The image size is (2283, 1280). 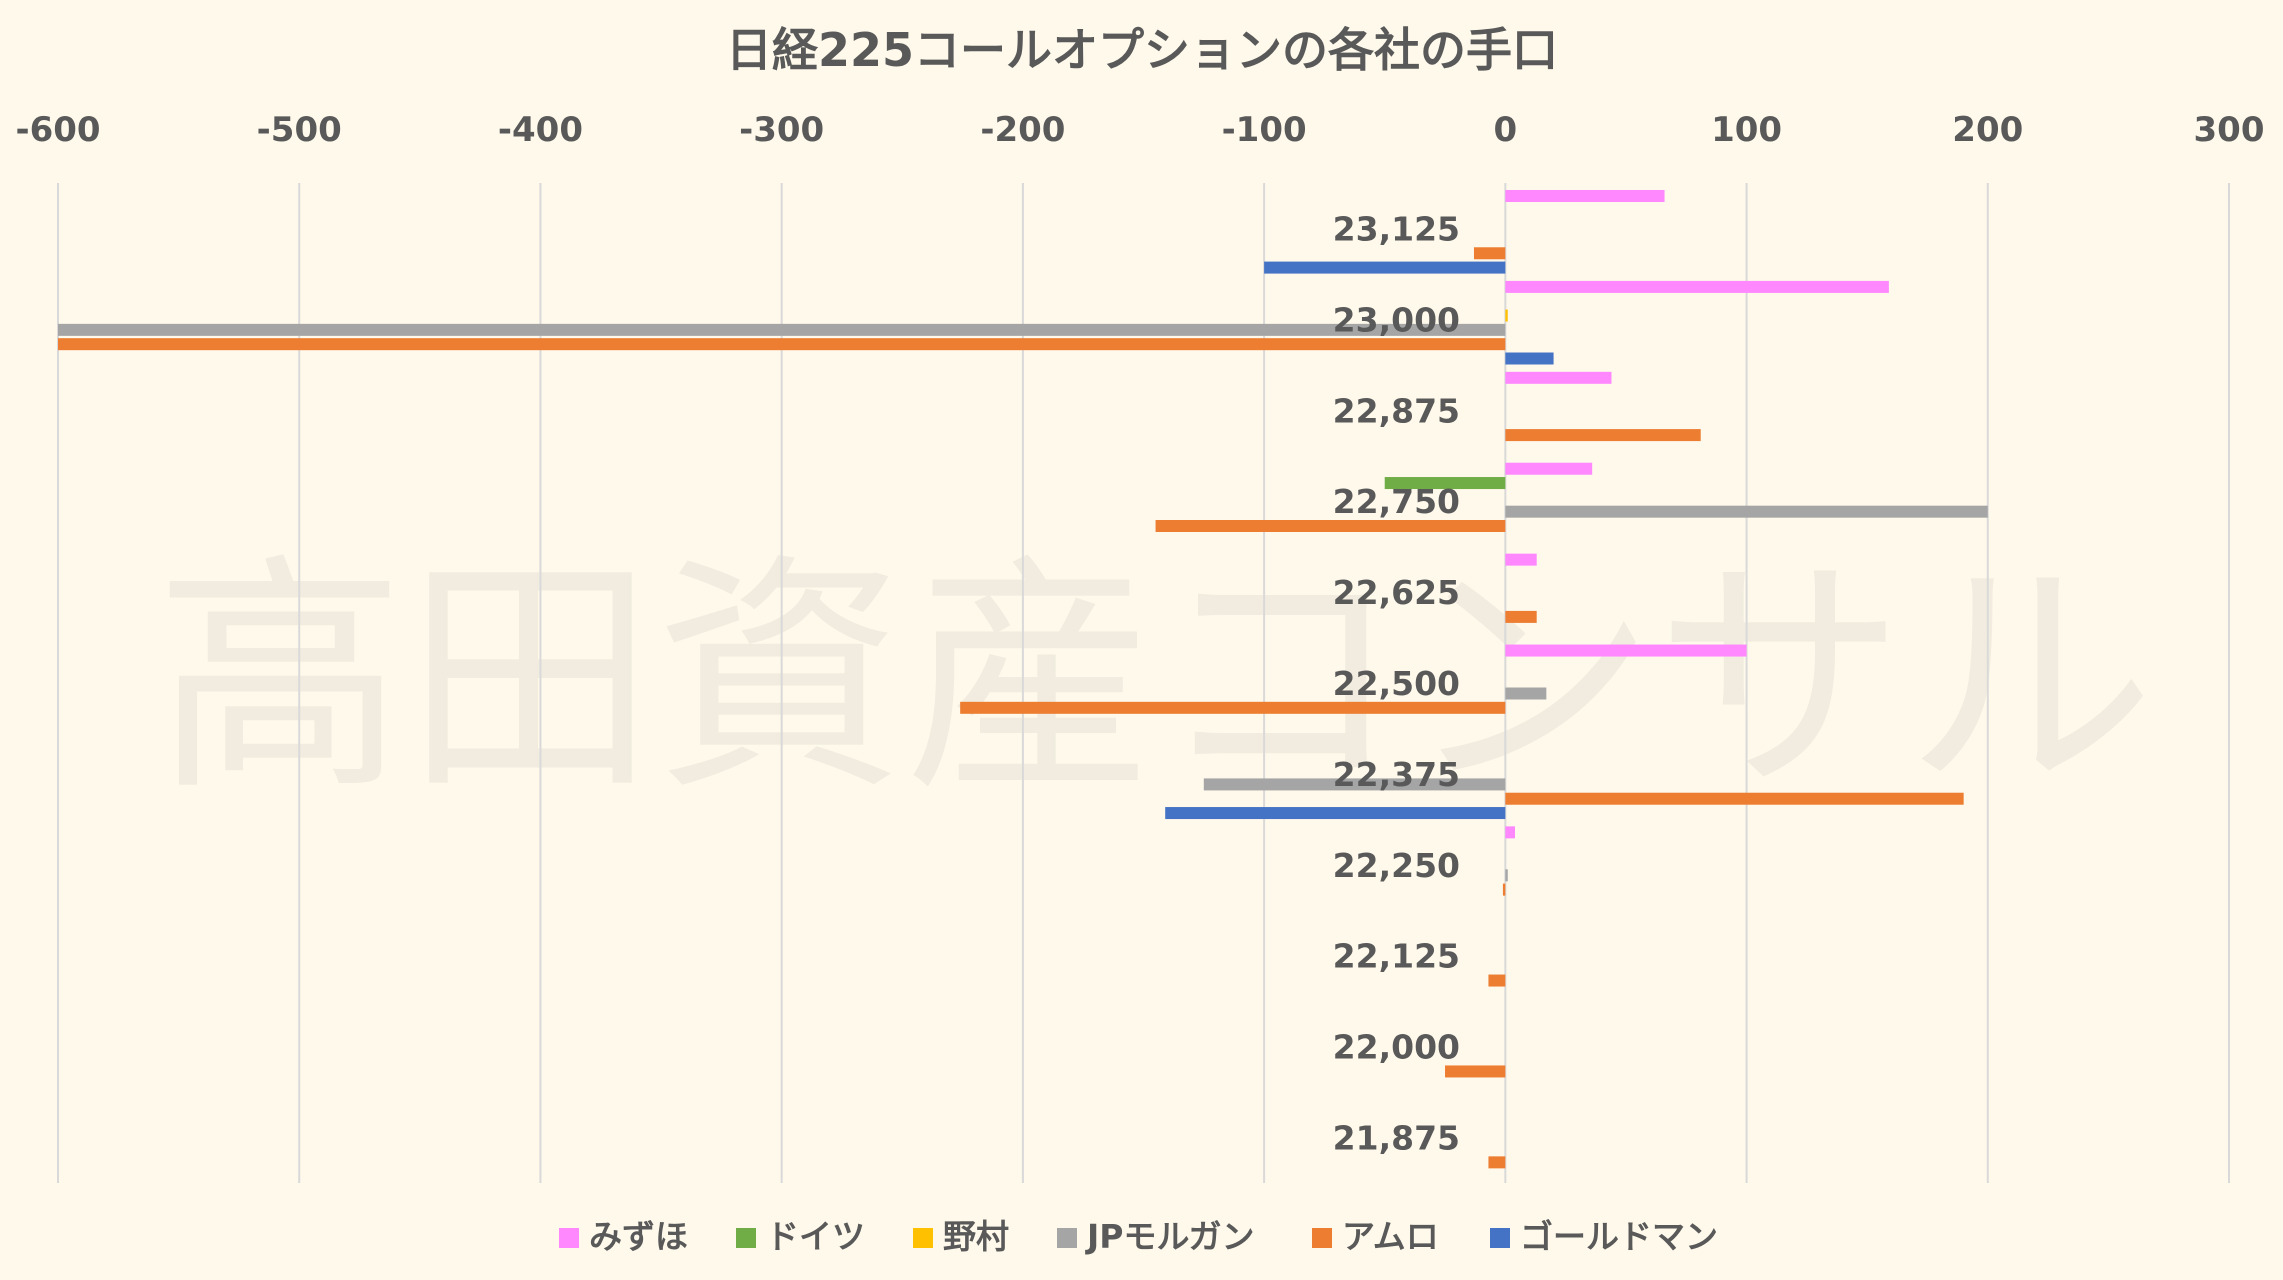 What do you see at coordinates (1142, 50) in the screenshot?
I see `chart-title: 日経225コールオプションの各社の手口` at bounding box center [1142, 50].